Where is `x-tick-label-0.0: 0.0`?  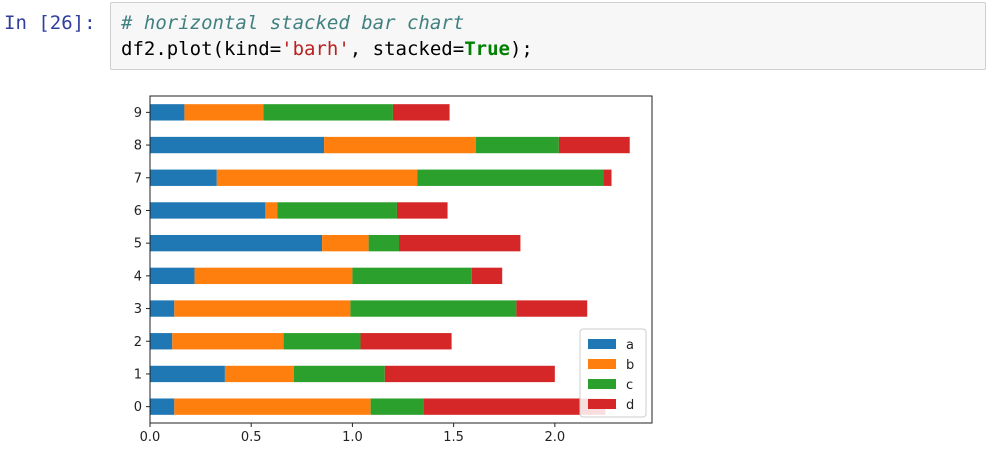
x-tick-label-0.0: 0.0 is located at coordinates (150, 437).